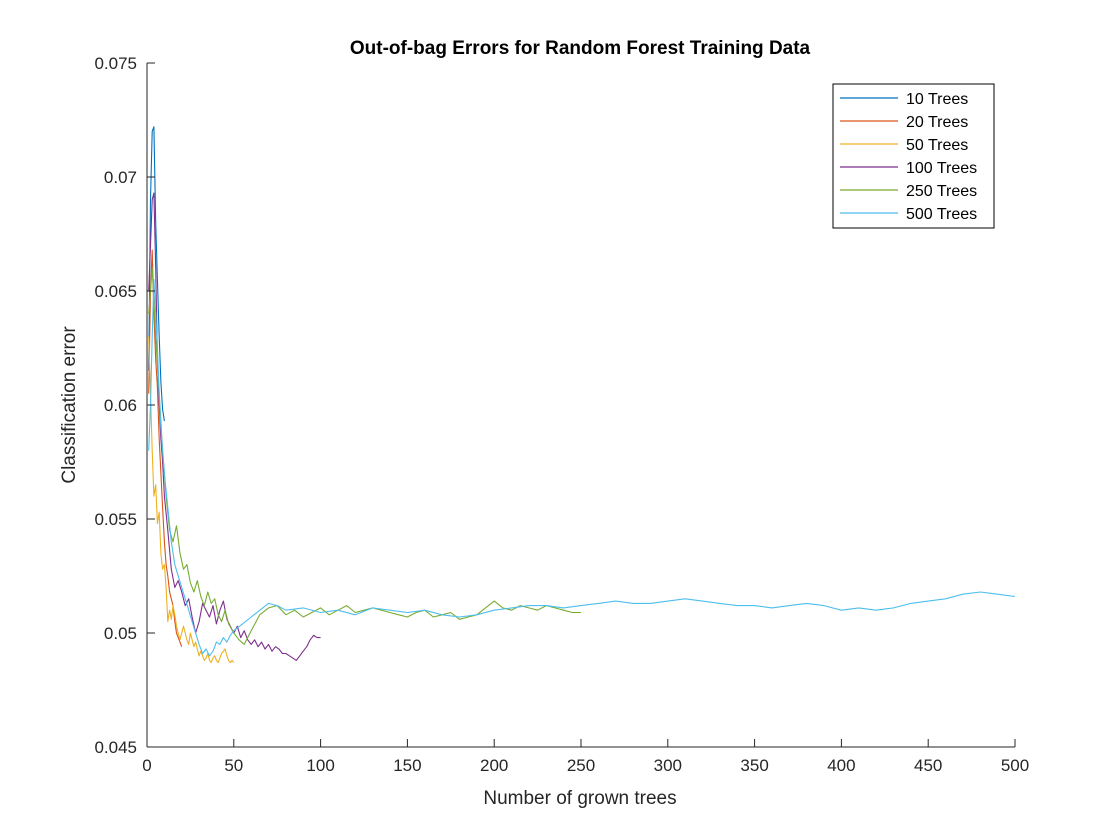  What do you see at coordinates (754, 765) in the screenshot?
I see `x-tick-label: 350` at bounding box center [754, 765].